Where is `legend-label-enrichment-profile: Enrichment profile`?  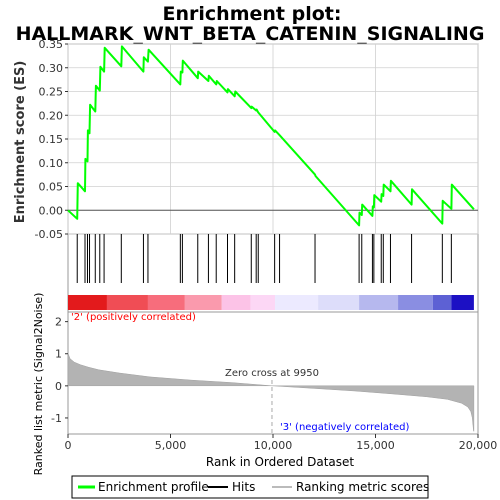 legend-label-enrichment-profile: Enrichment profile is located at coordinates (153, 487).